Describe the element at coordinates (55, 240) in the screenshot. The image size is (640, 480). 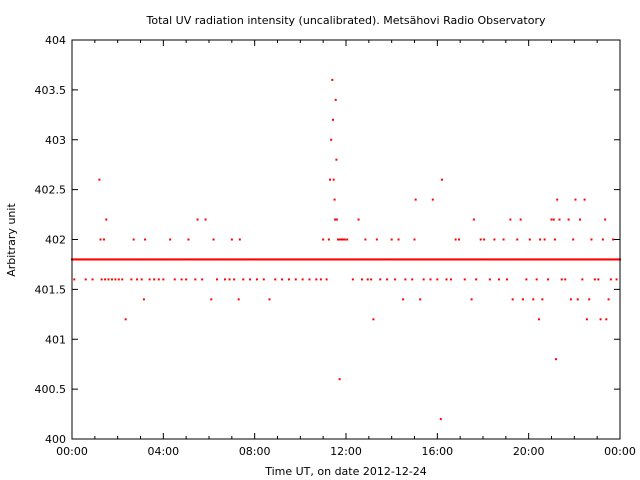
I see `y-tick-label: 402` at that location.